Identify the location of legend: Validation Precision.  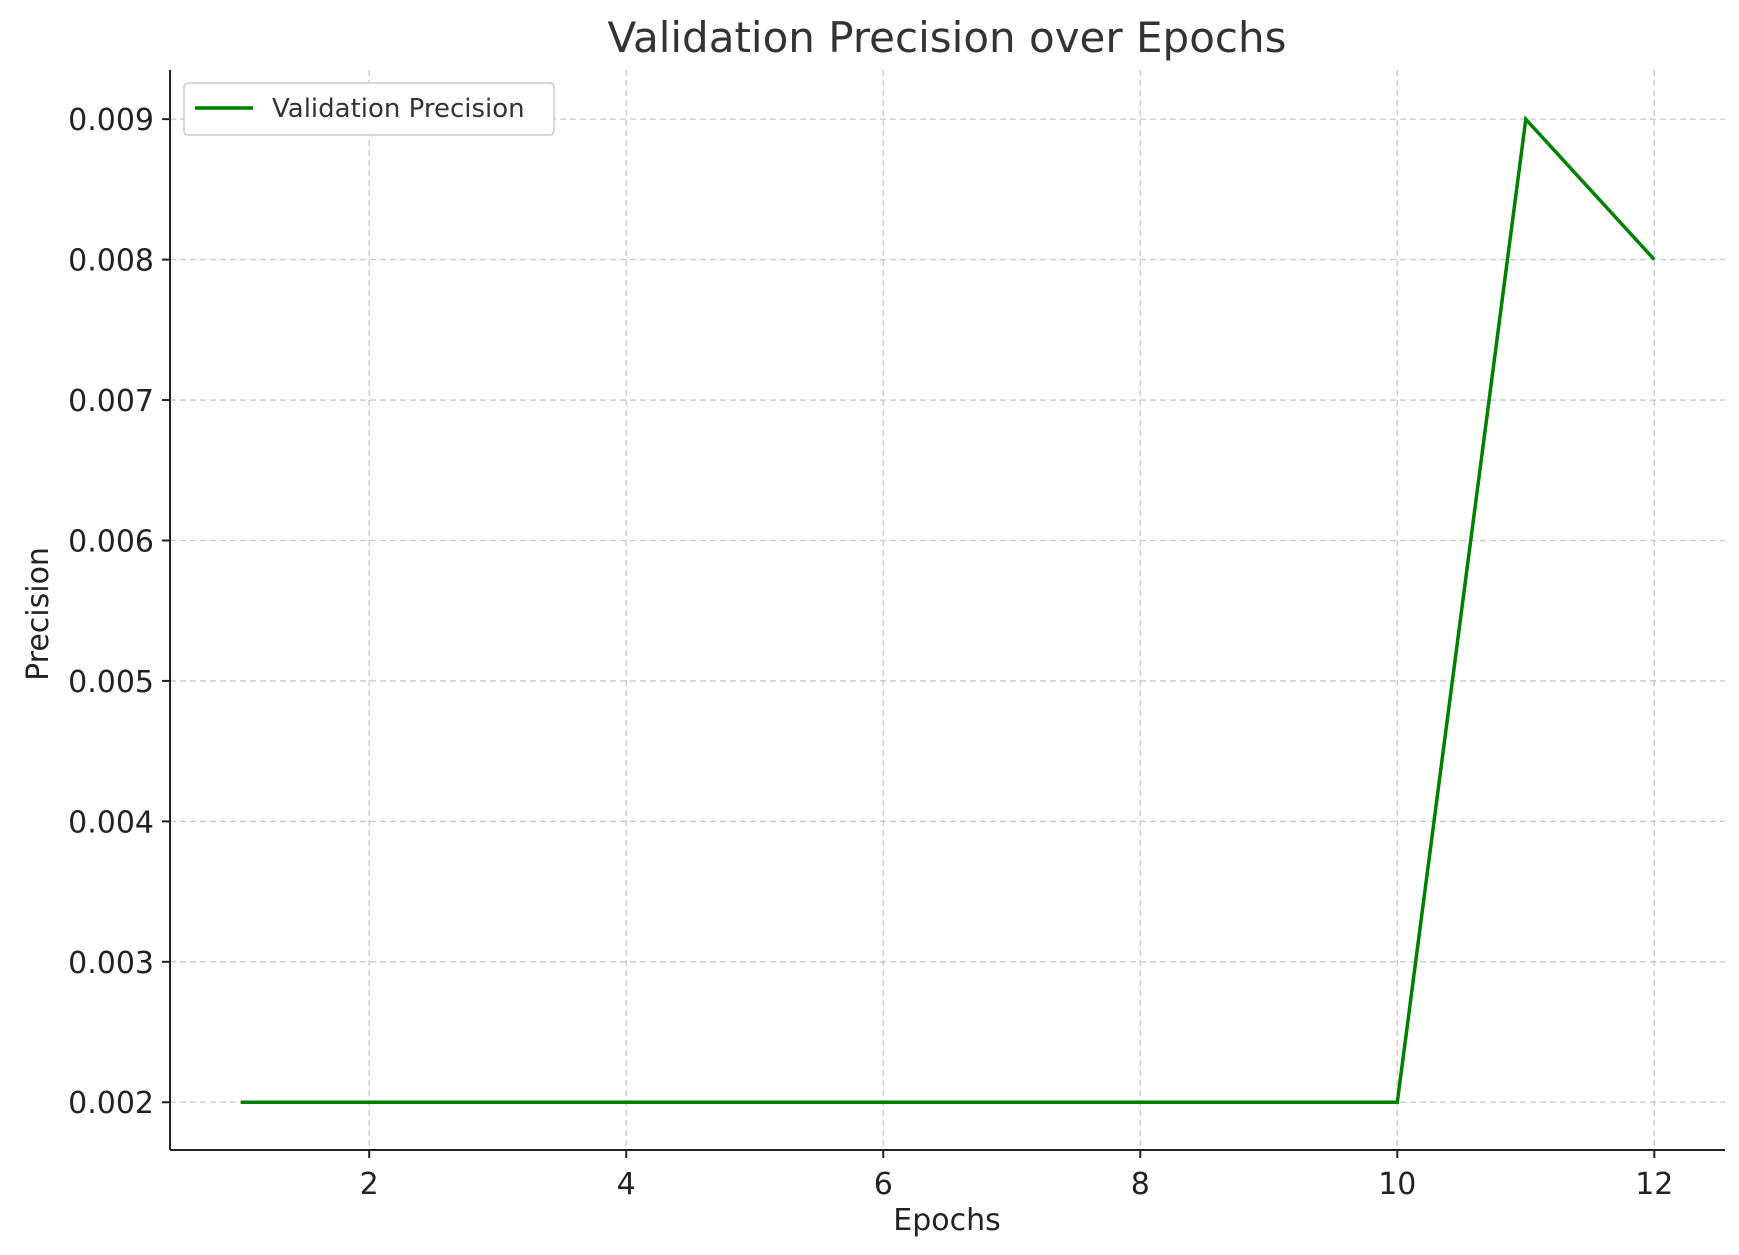
(369, 109).